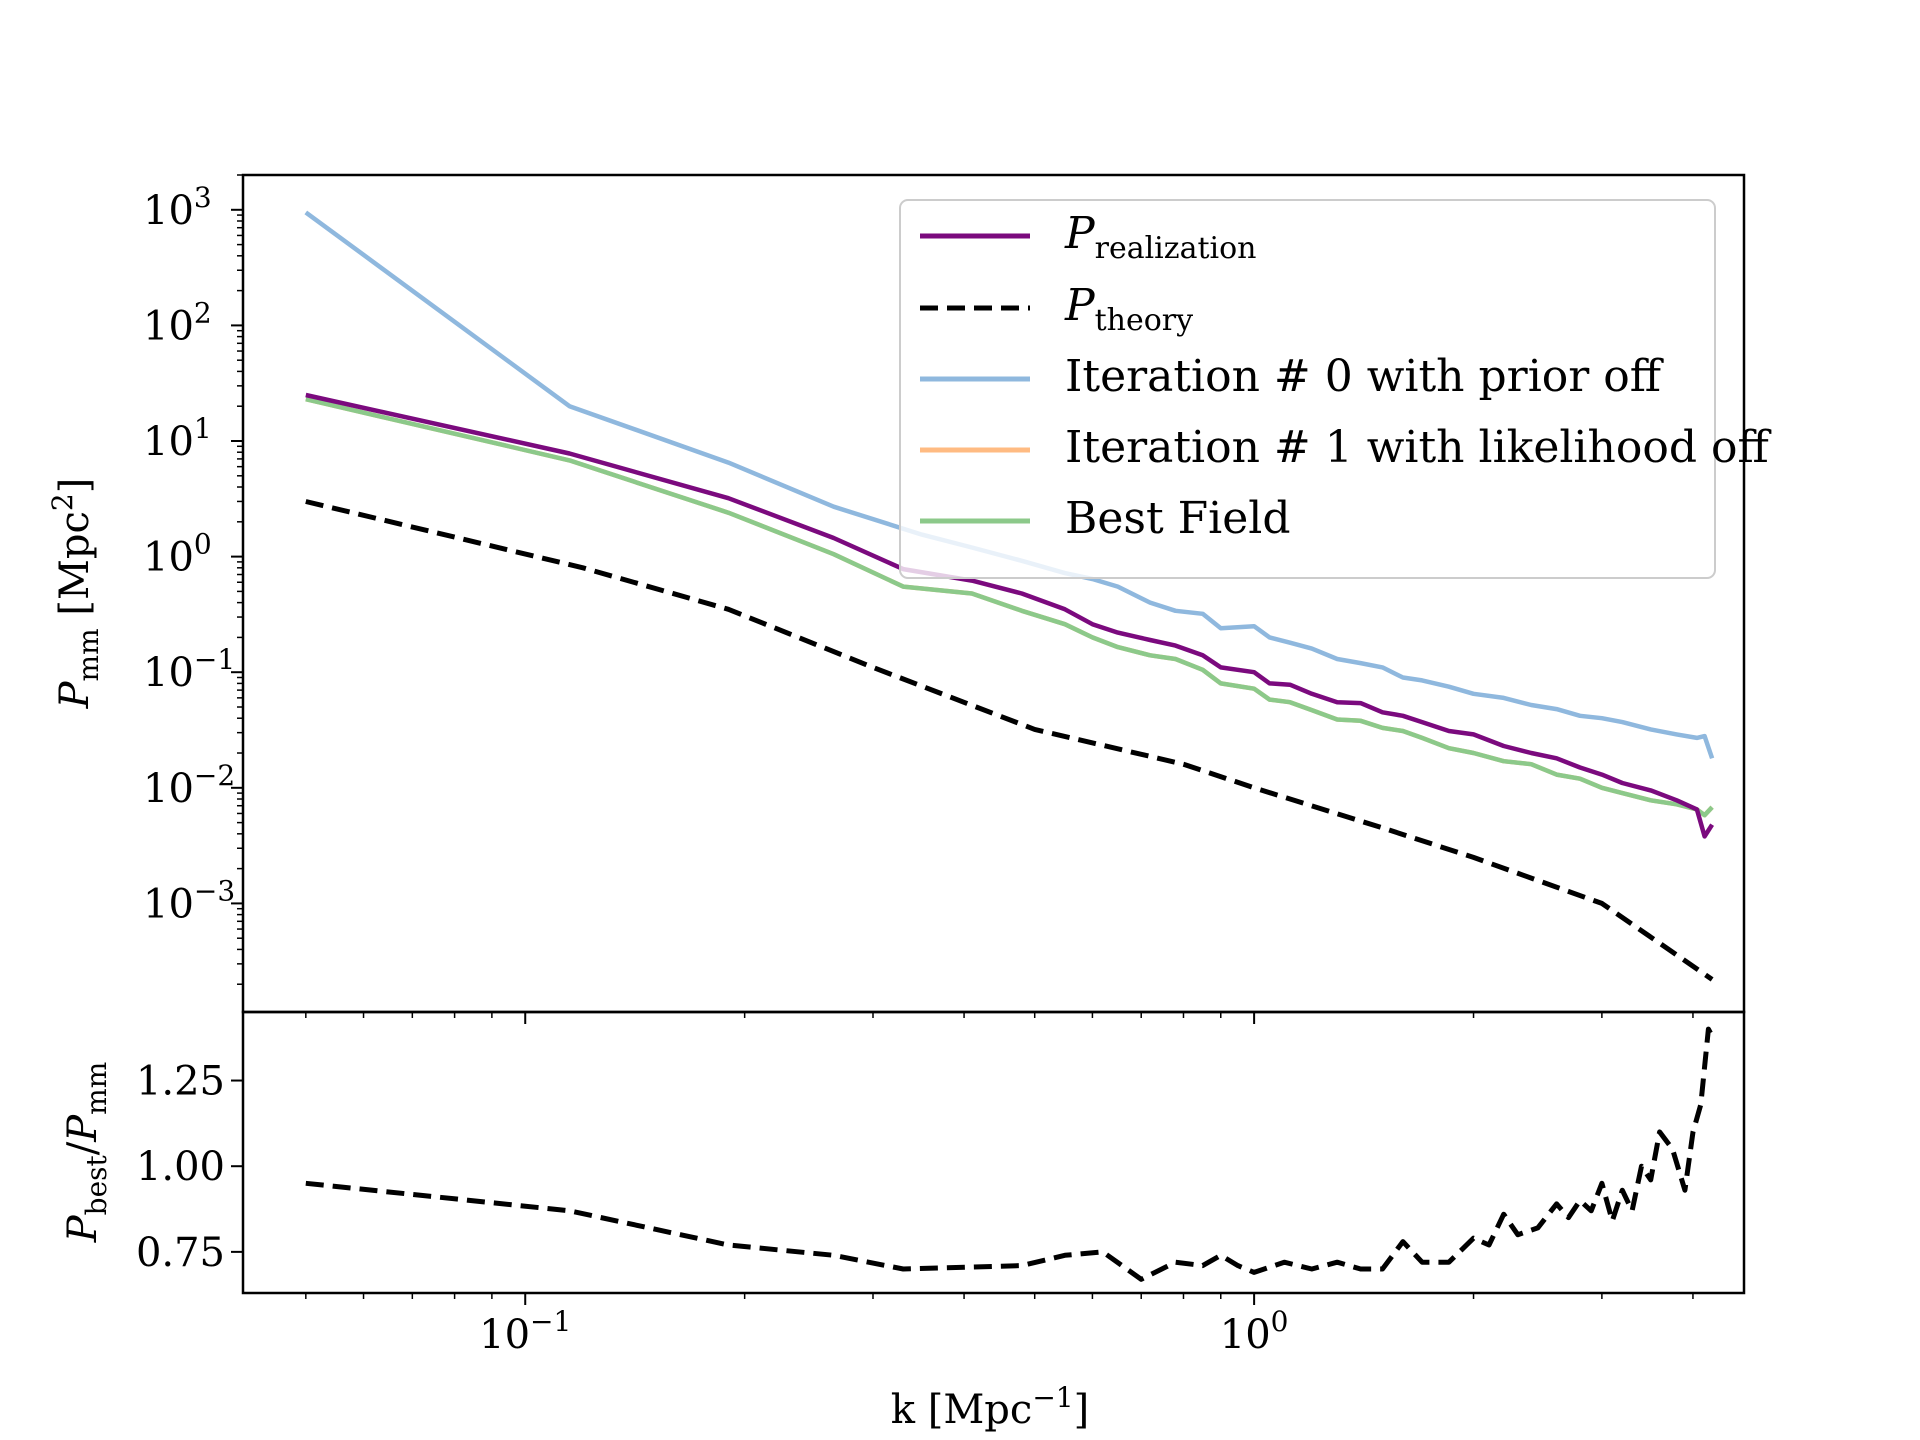  Describe the element at coordinates (1178, 518) in the screenshot. I see `legend-label-best: Best Field` at that location.